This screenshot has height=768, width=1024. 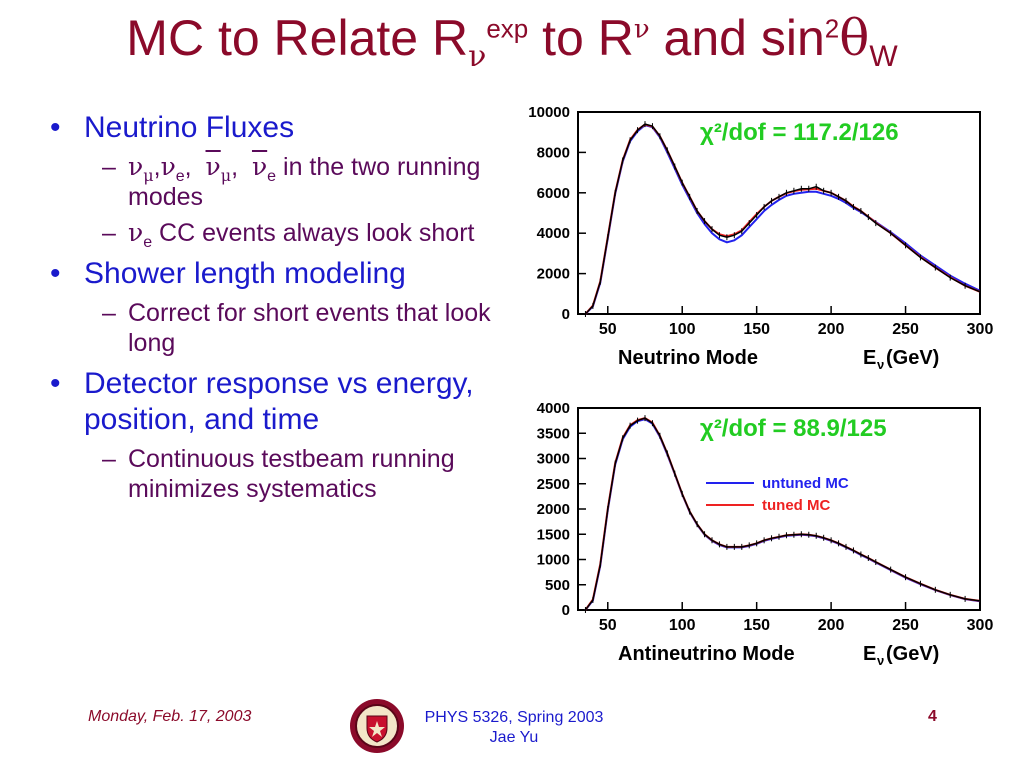 I want to click on x-axis-label: Antineutrino Mode, so click(x=706, y=654).